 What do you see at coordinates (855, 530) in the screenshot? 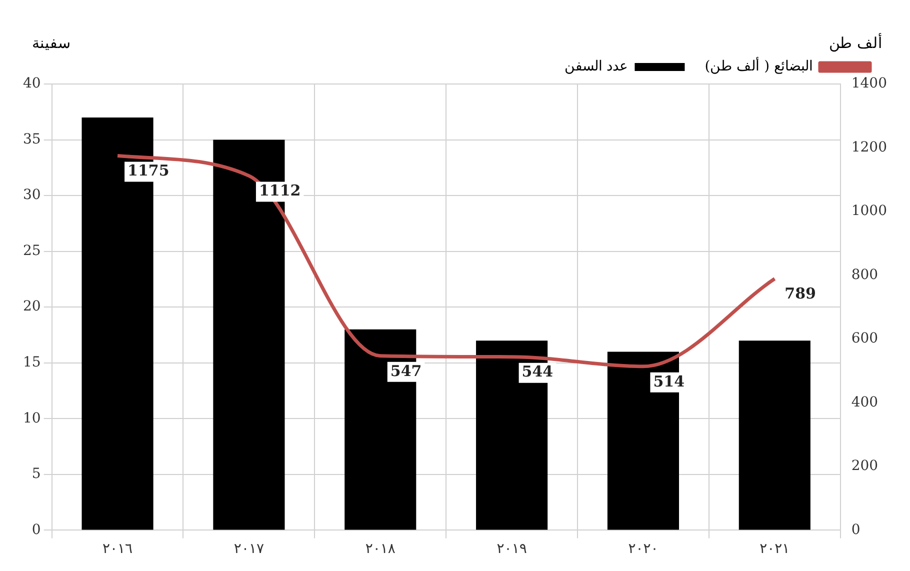
I see `y2-tick-label: 0` at bounding box center [855, 530].